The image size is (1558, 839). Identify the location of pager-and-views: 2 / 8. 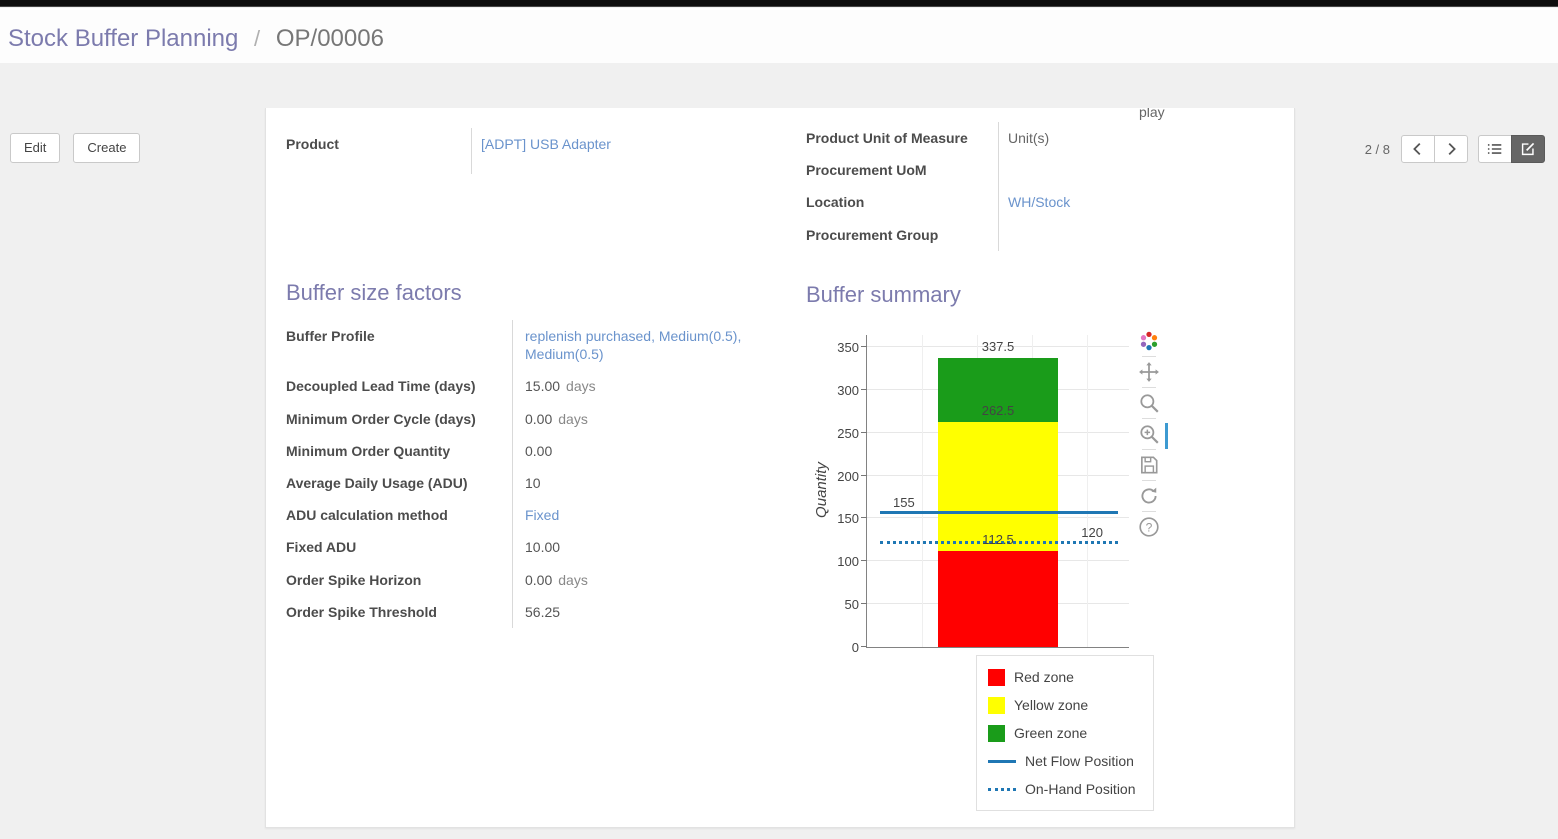
(1460, 149).